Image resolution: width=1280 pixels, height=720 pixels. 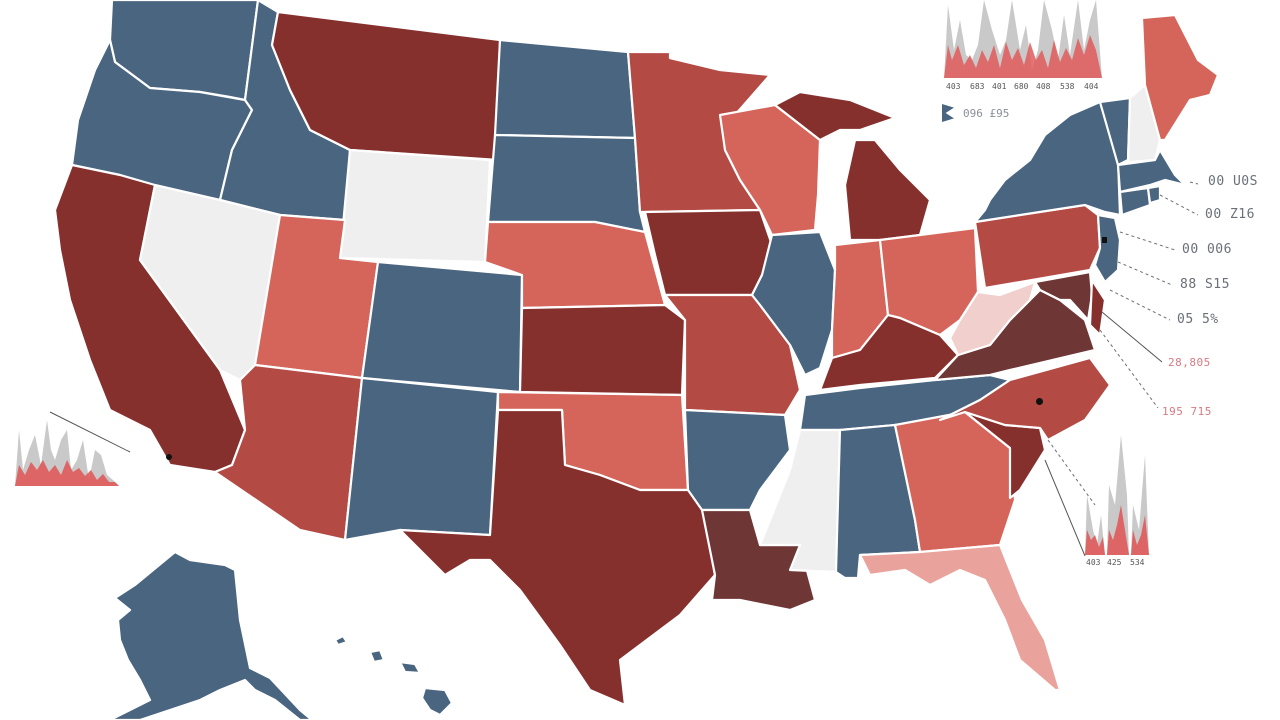 I want to click on chart-tick-label: 401, so click(x=999, y=86).